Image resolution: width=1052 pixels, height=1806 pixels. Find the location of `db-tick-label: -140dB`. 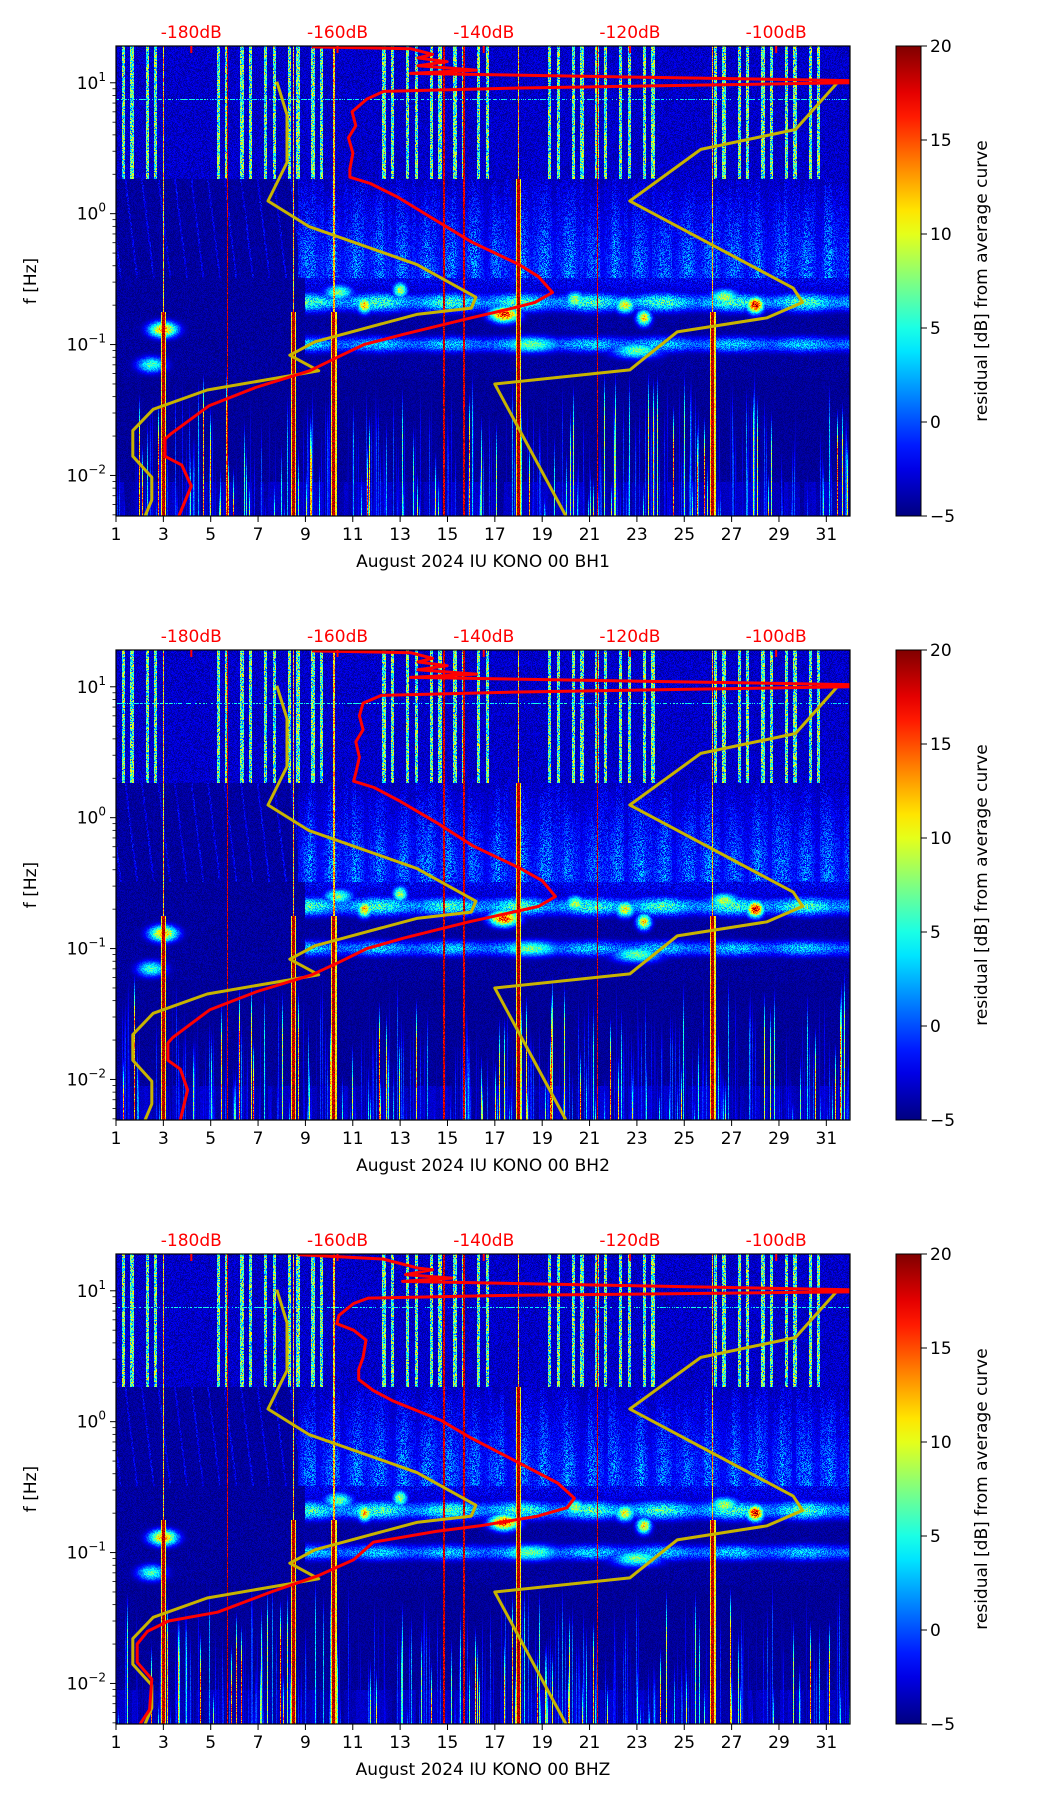

db-tick-label: -140dB is located at coordinates (483, 1241).